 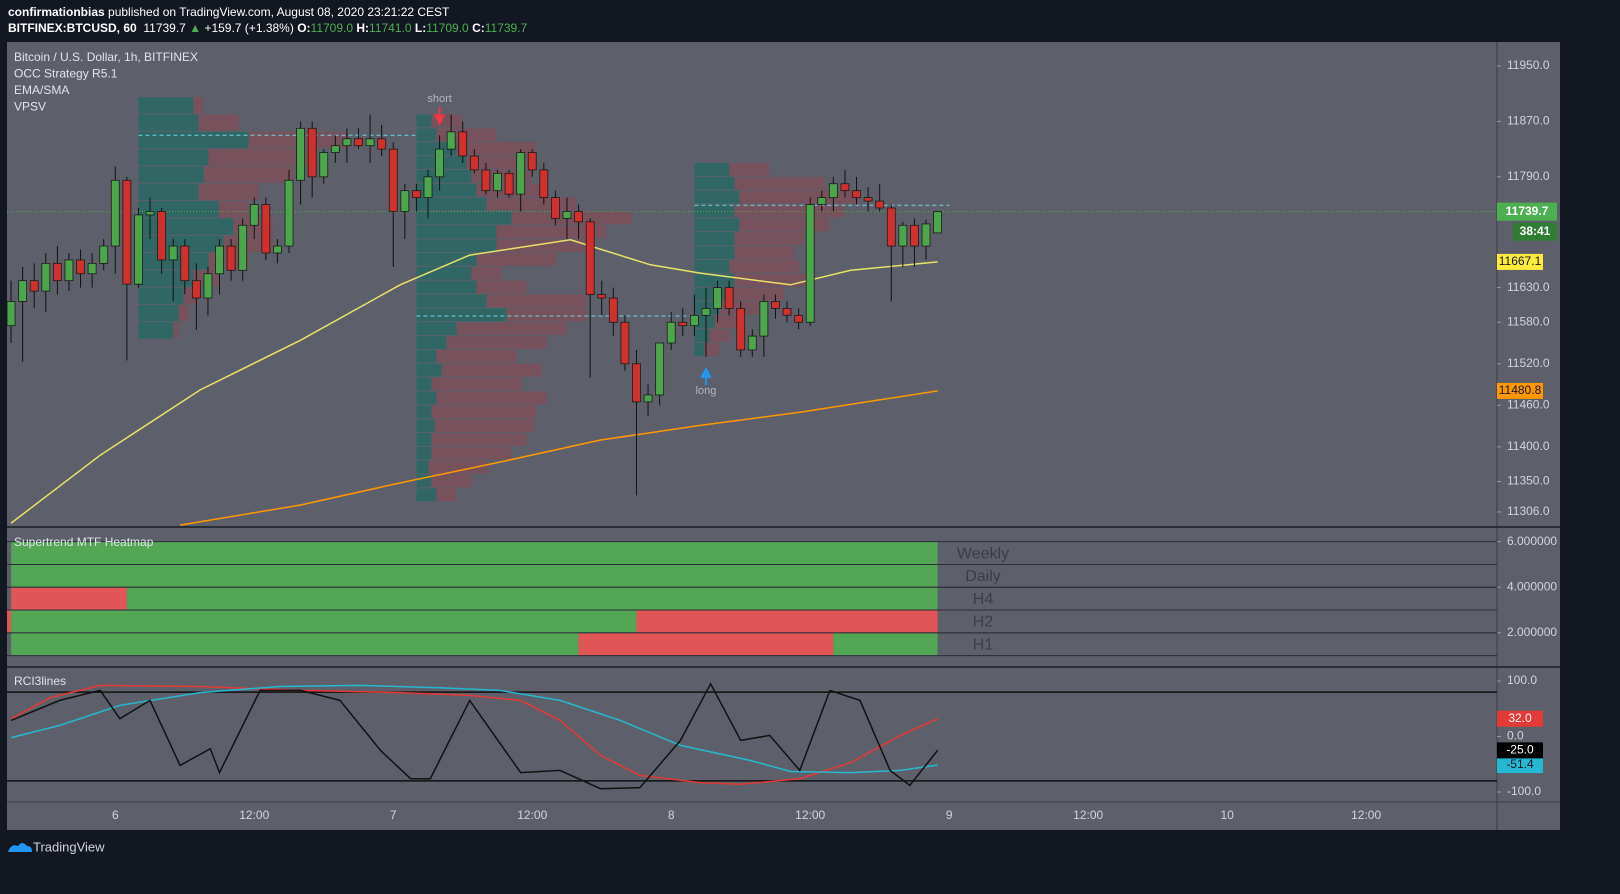 I want to click on y-tick-label: 11630.0, so click(x=1528, y=287).